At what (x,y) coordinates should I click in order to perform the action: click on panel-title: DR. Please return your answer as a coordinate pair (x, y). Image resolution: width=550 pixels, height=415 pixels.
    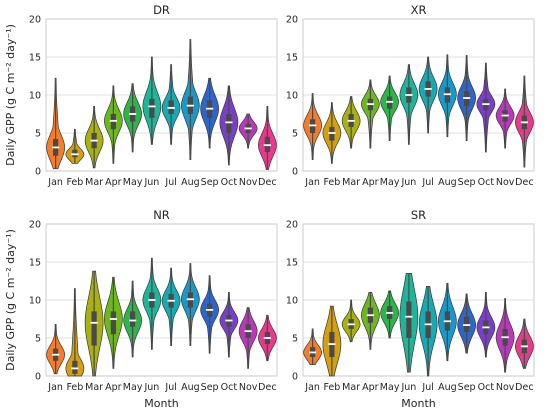
    Looking at the image, I should click on (161, 10).